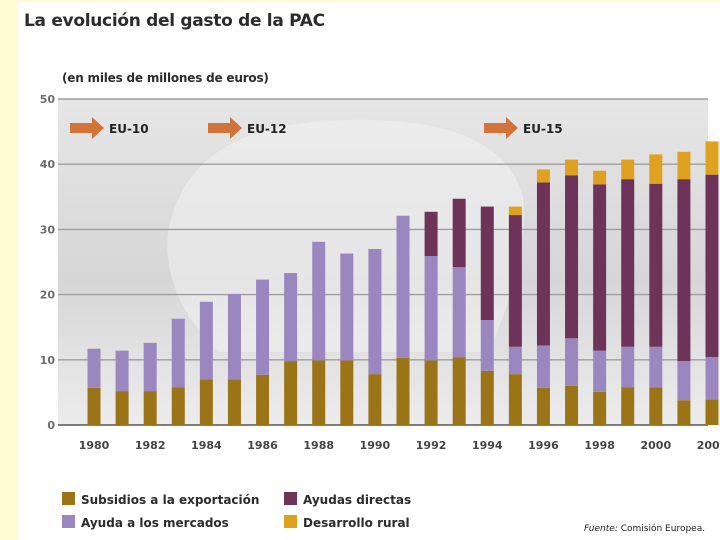 This screenshot has height=540, width=720. I want to click on y-tick-label: 30, so click(48, 229).